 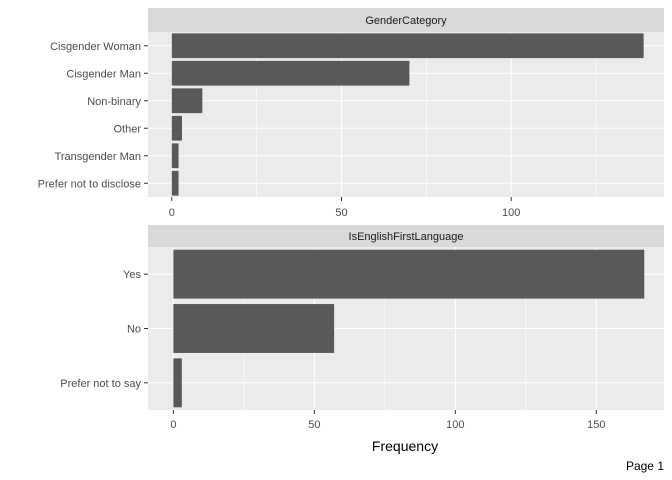 What do you see at coordinates (89, 184) in the screenshot?
I see `y-tick-label: Prefer not to disclose` at bounding box center [89, 184].